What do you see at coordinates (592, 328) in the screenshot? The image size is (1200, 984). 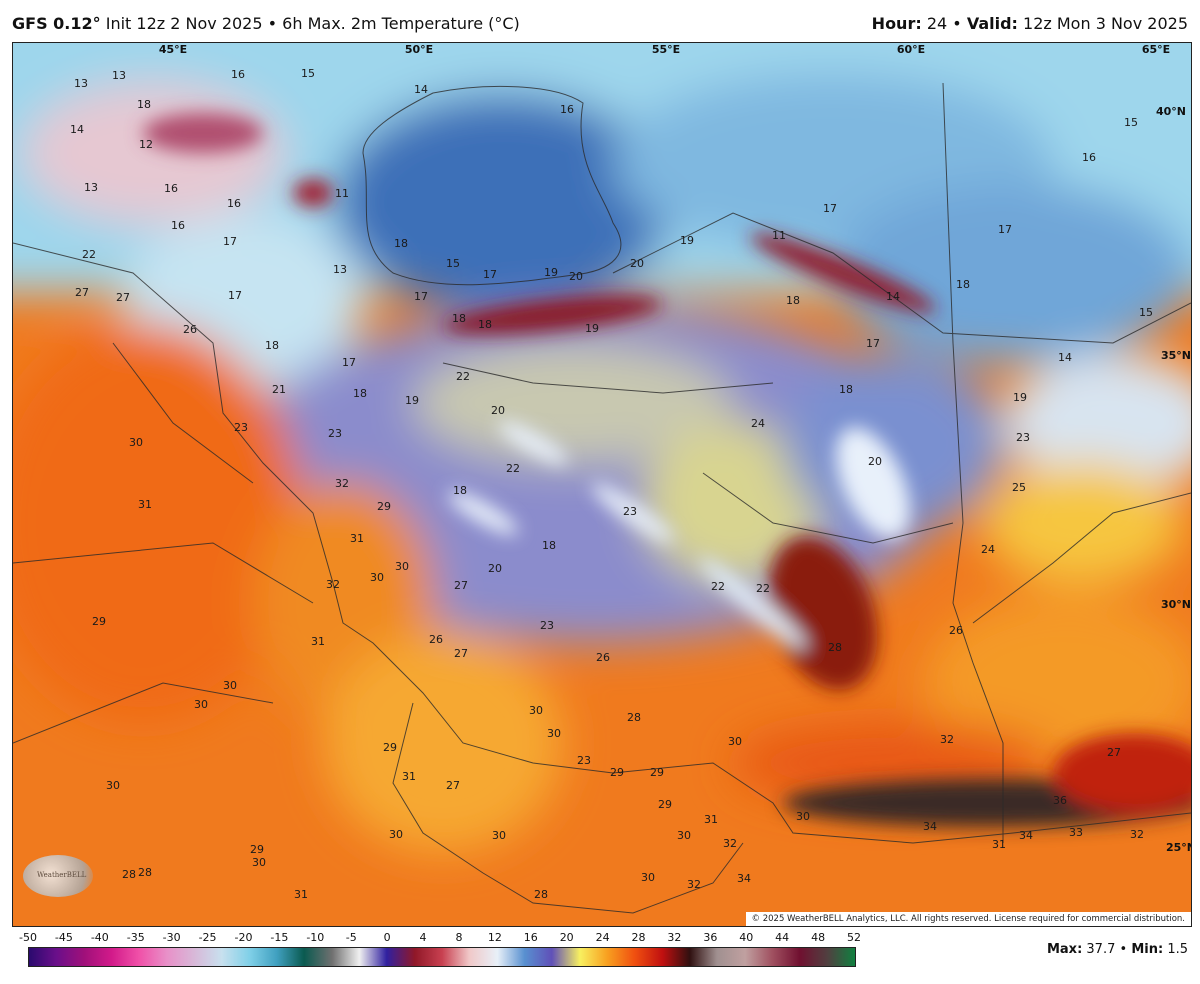 I see `temperature-label: 19` at bounding box center [592, 328].